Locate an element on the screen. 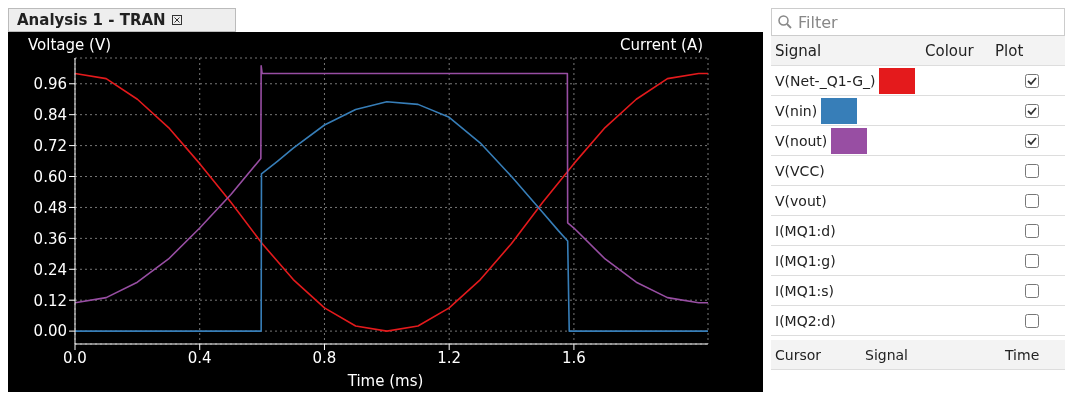 This screenshot has width=1073, height=403. y-tick-label: 0.72 is located at coordinates (50, 145).